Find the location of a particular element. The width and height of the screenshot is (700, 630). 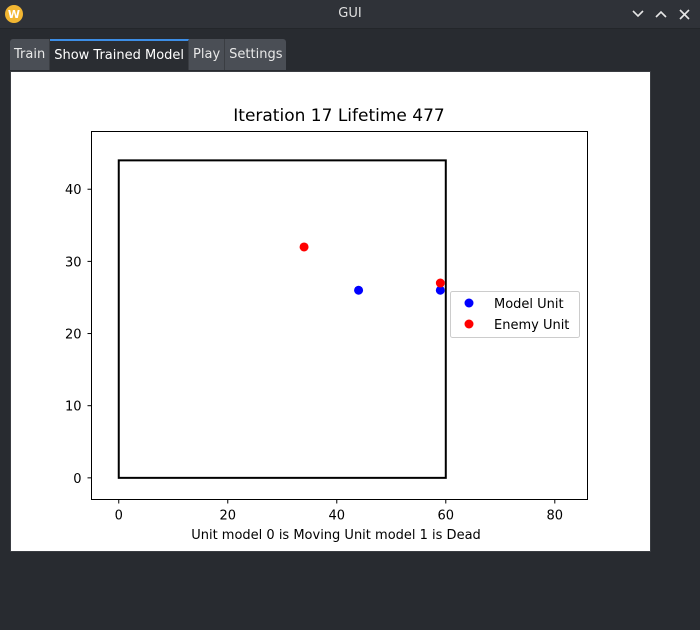

tab-play: Play is located at coordinates (207, 54).